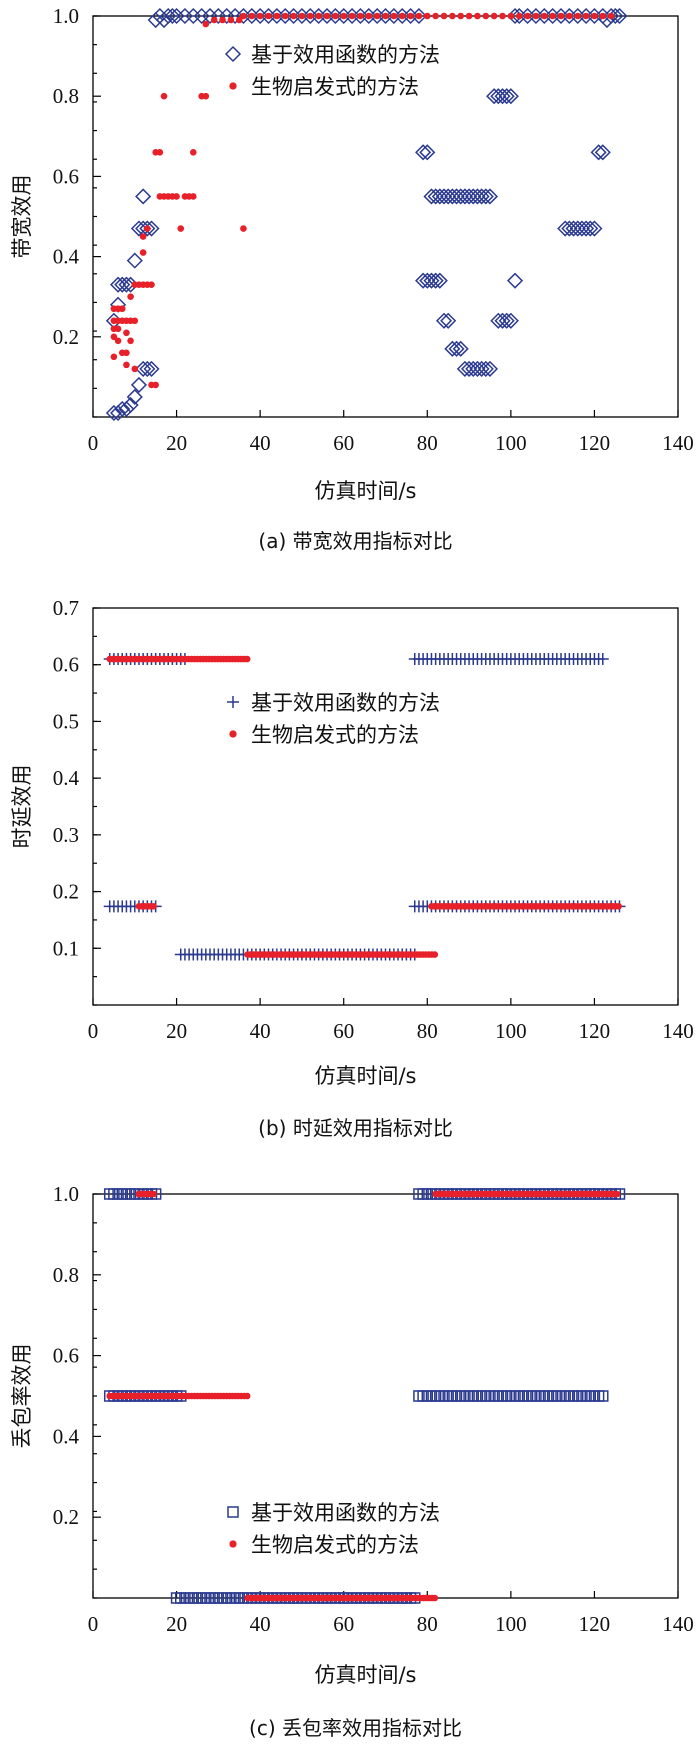 This screenshot has width=700, height=1749. What do you see at coordinates (66, 1517) in the screenshot?
I see `y-tick-label: 0.2` at bounding box center [66, 1517].